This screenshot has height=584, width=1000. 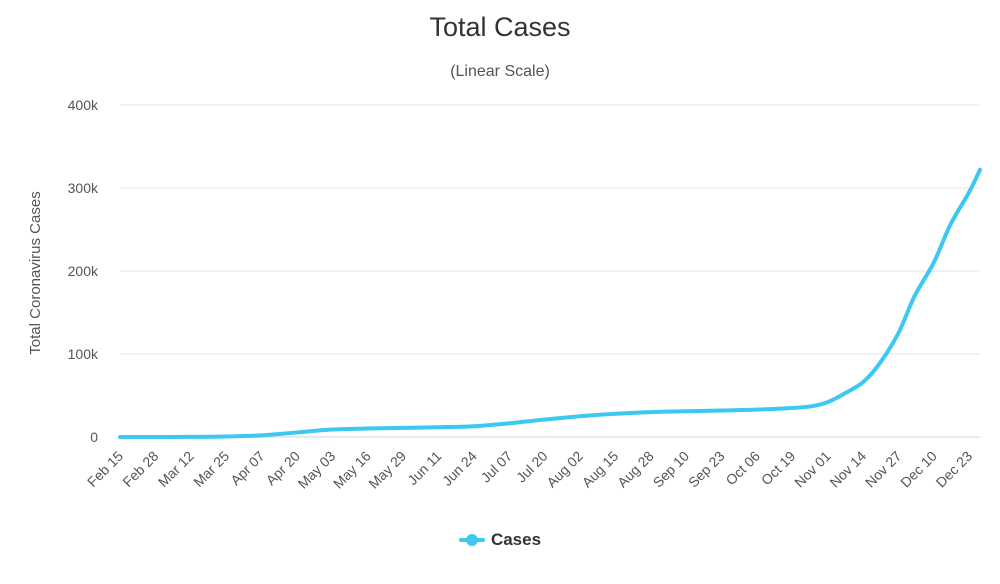 What do you see at coordinates (424, 468) in the screenshot?
I see `x-tick-label: Jun 11` at bounding box center [424, 468].